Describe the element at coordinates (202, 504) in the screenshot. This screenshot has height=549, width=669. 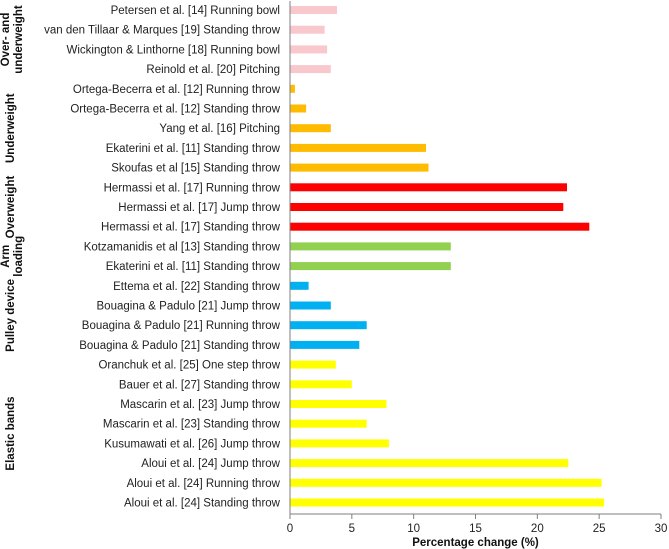
I see `category-label: Aloui et al. [24] Standing throw` at that location.